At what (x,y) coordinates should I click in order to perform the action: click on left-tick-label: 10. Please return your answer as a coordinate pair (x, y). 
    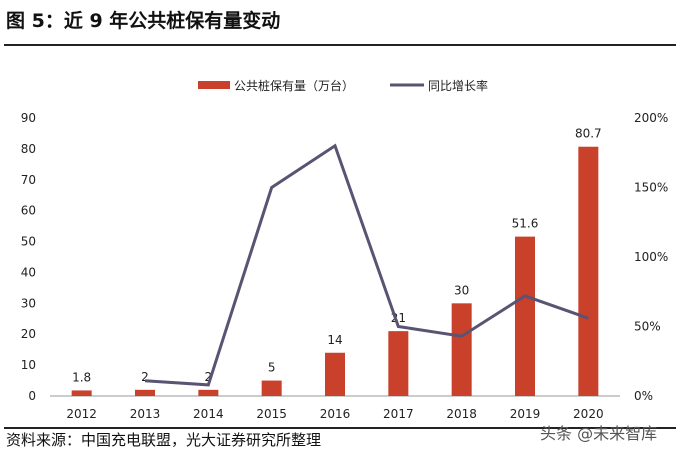
    Looking at the image, I should click on (28, 365).